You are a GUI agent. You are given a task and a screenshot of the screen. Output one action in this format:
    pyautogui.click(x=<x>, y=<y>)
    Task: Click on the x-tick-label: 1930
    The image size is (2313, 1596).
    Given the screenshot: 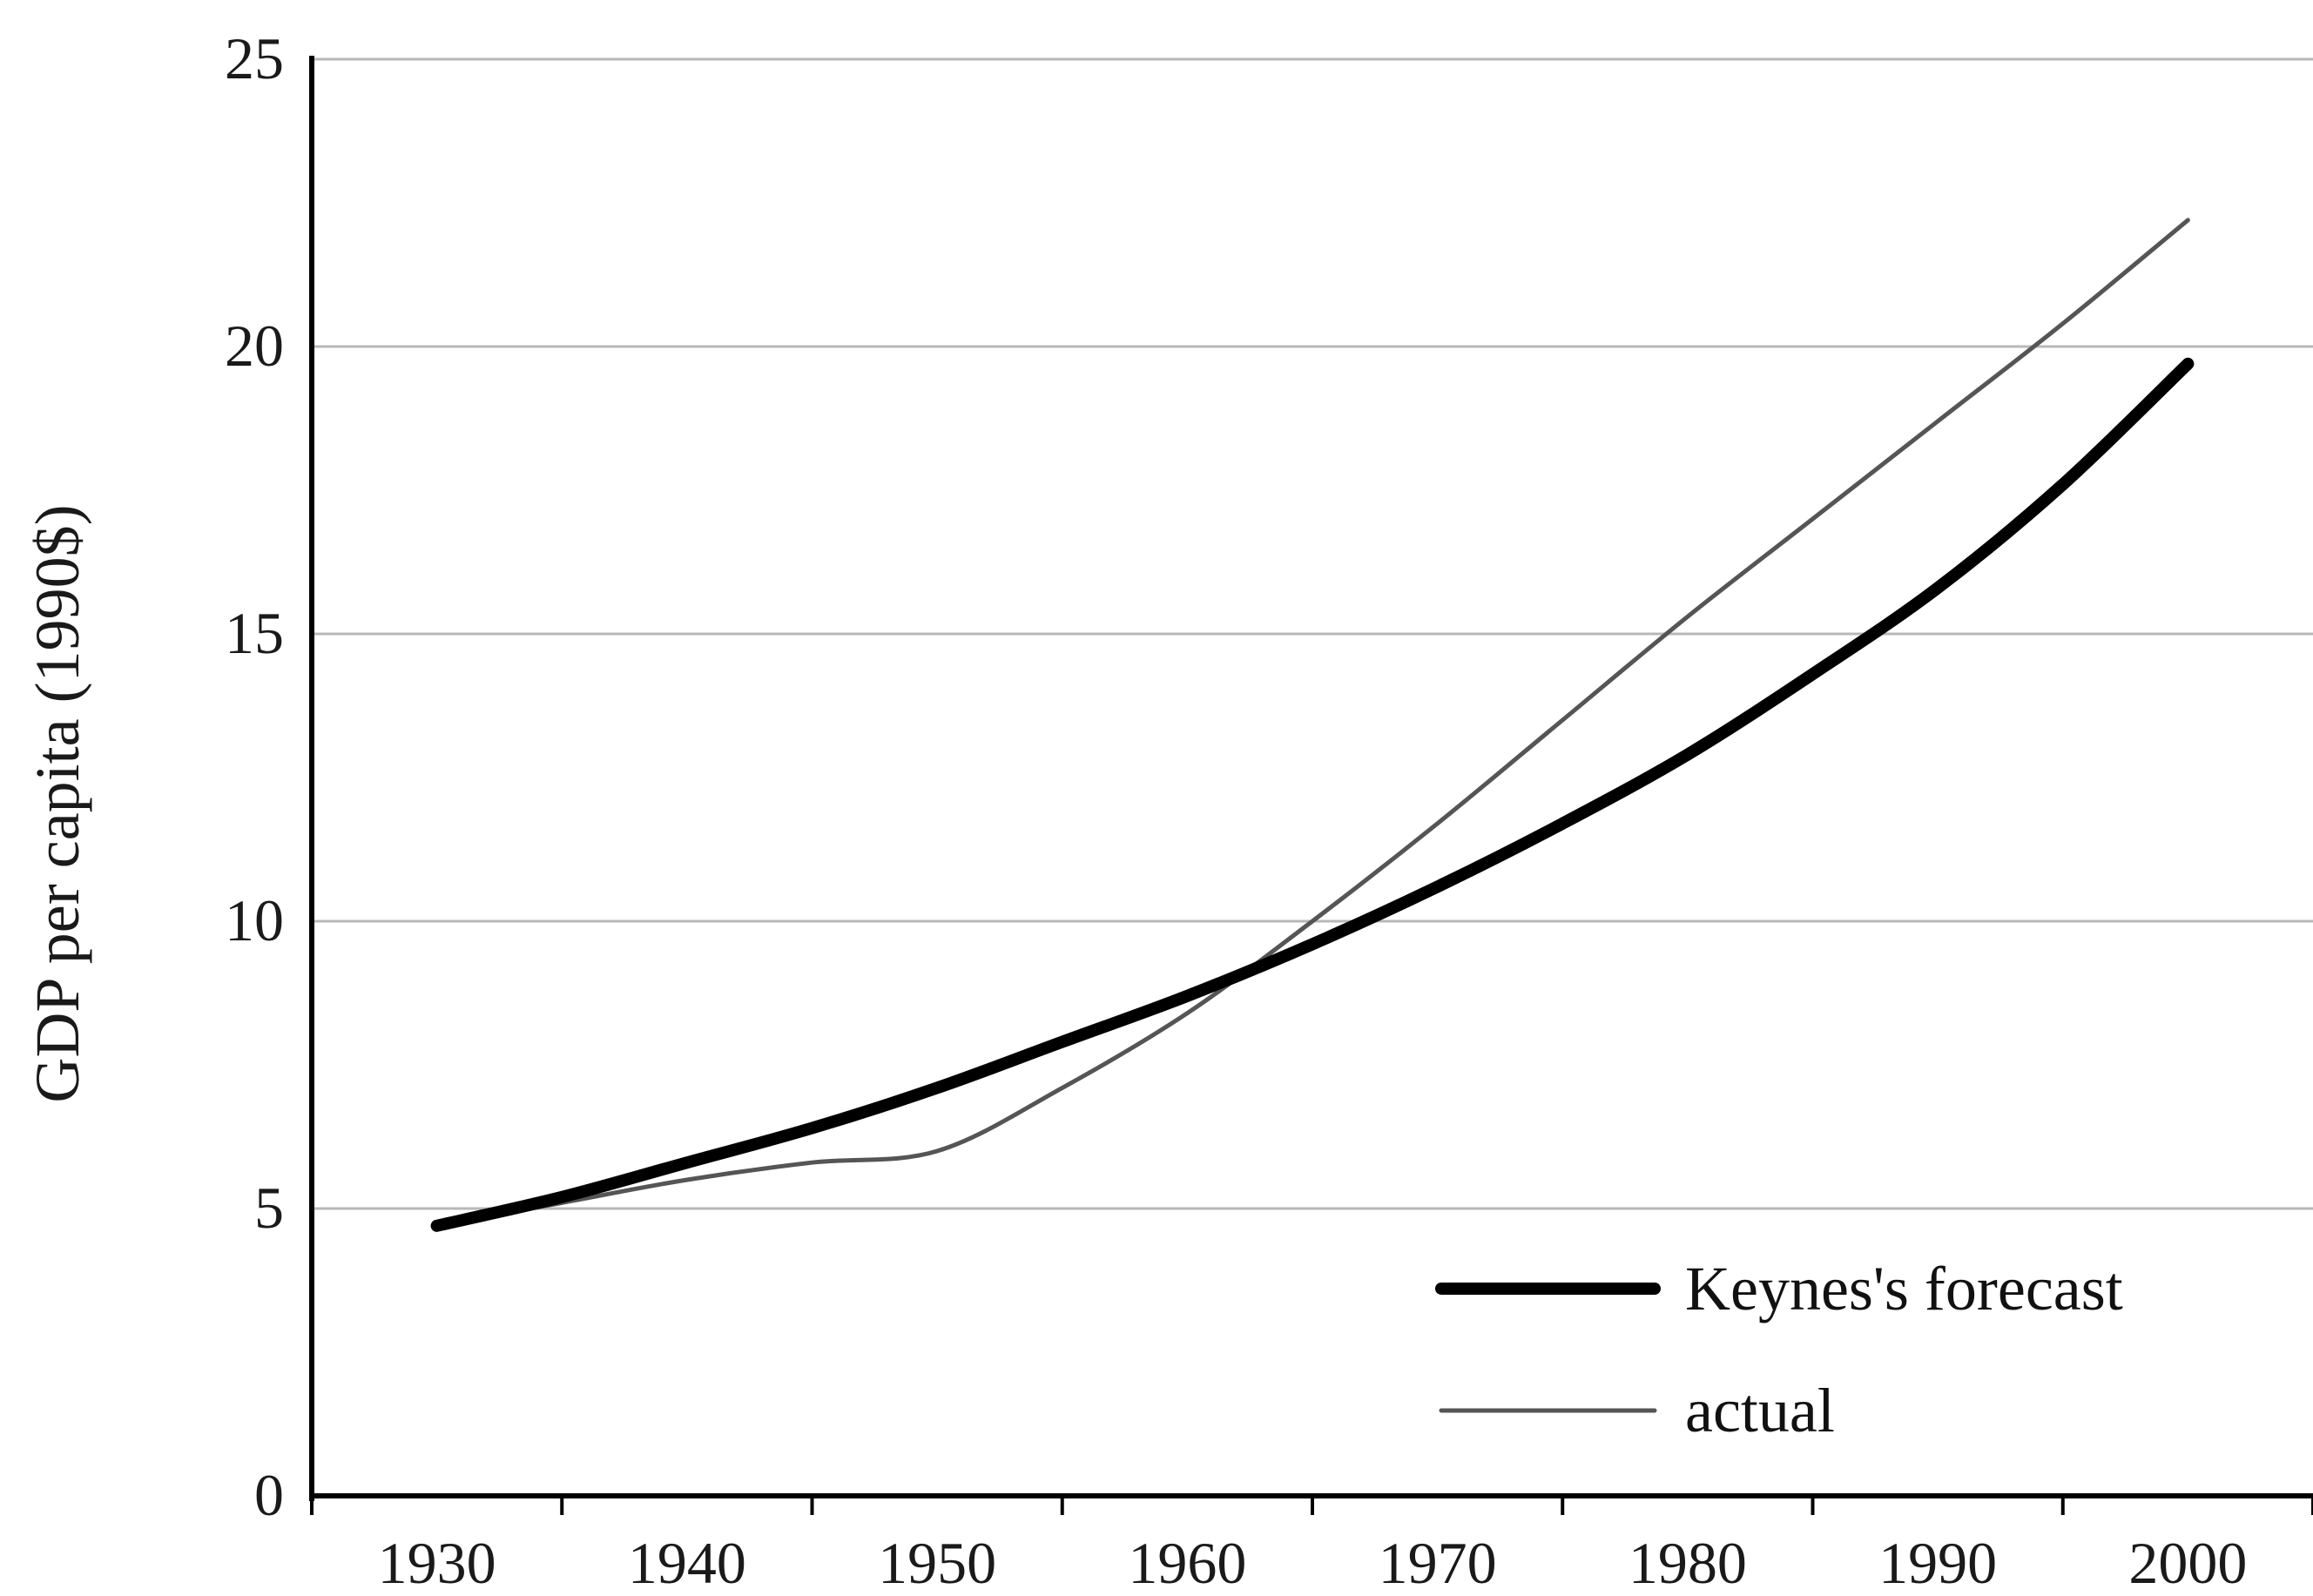 What is the action you would take?
    pyautogui.click(x=437, y=1563)
    